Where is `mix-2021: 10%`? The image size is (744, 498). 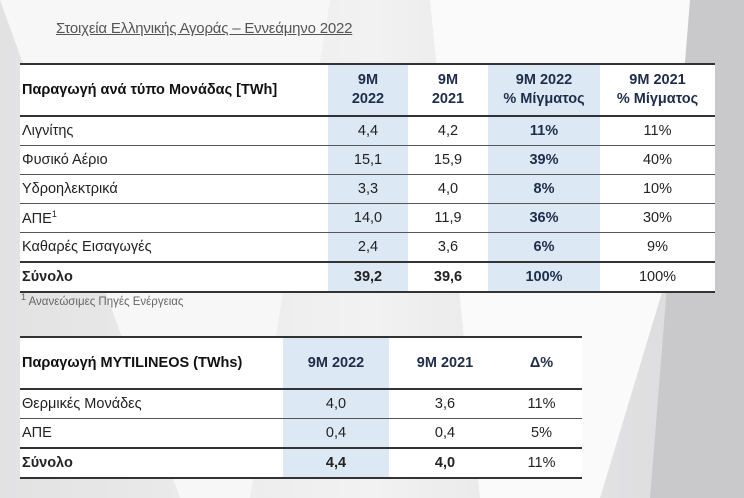 mix-2021: 10% is located at coordinates (657, 189).